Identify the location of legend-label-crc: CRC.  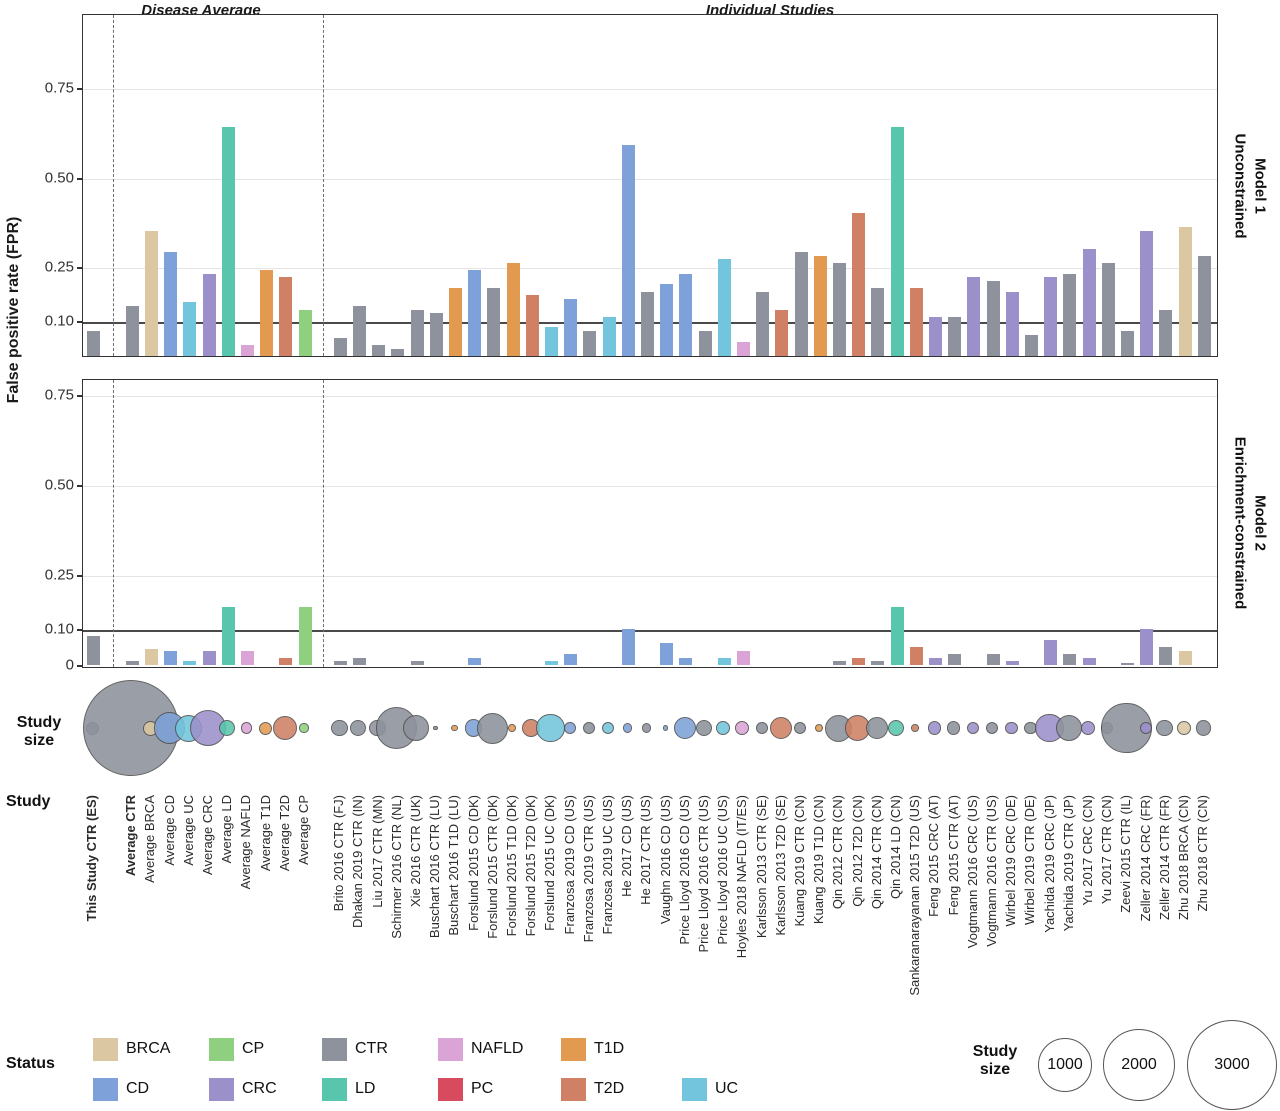
(259, 1088).